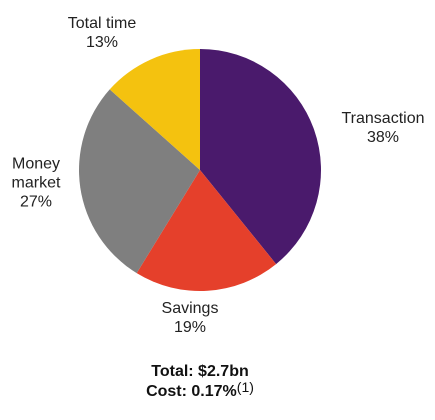 This screenshot has height=420, width=435. What do you see at coordinates (383, 118) in the screenshot?
I see `category-label: Transaction` at bounding box center [383, 118].